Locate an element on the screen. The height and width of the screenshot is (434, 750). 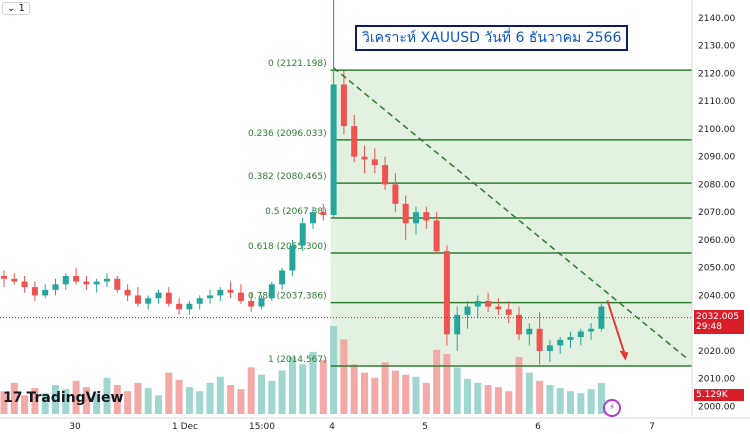
time-tick: 7 is located at coordinates (652, 426).